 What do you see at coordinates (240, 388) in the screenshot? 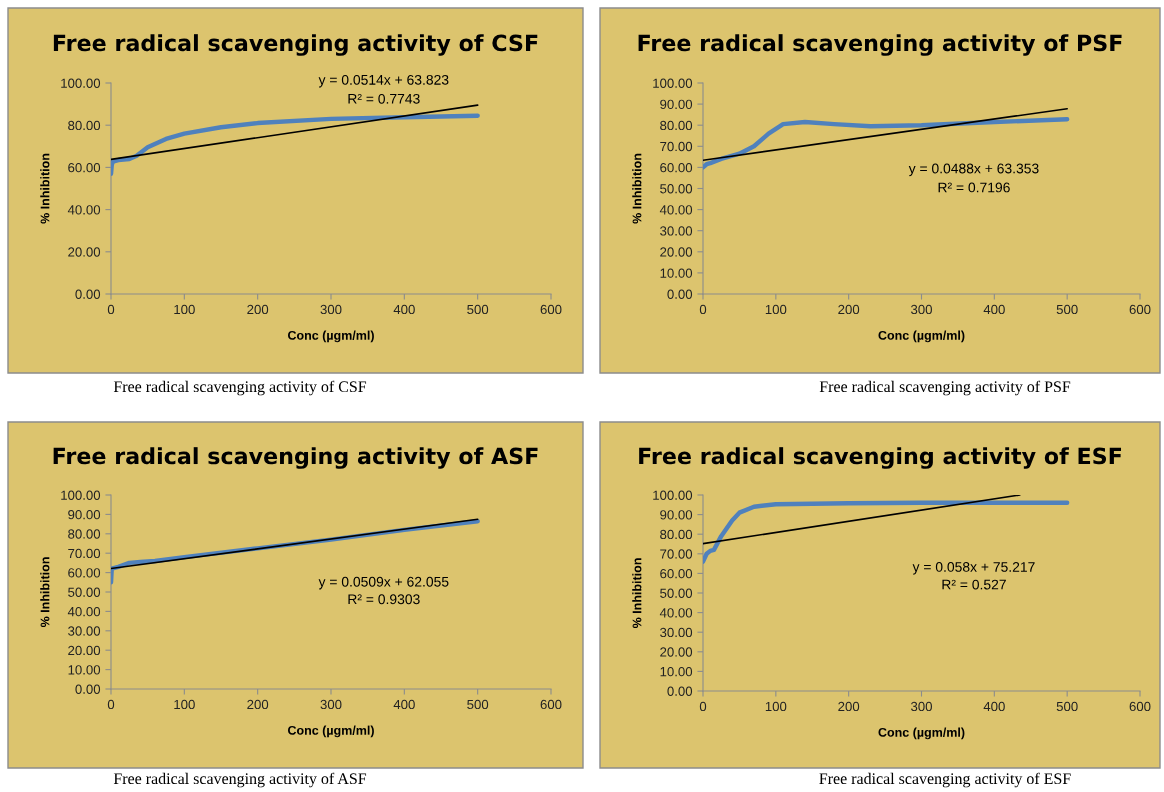
I see `text: Free radical scavenging activity of CSF` at bounding box center [240, 388].